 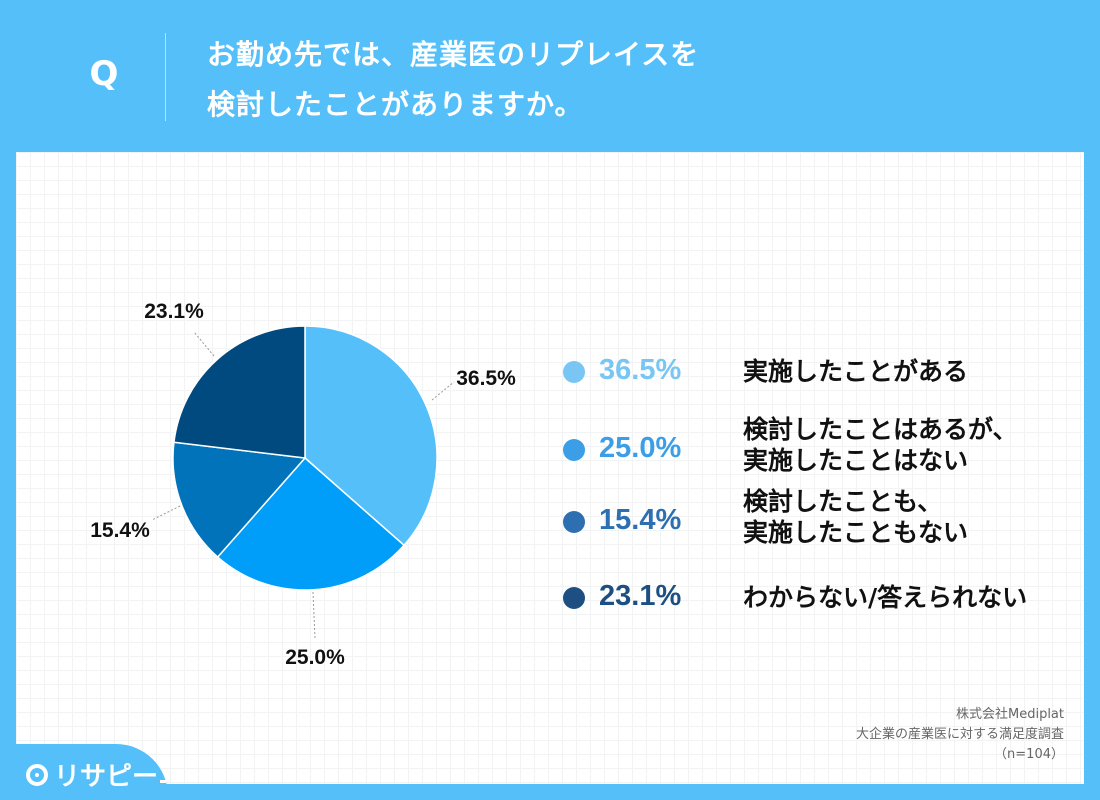 I want to click on pie-data-label-3: 15.4%, so click(x=120, y=530).